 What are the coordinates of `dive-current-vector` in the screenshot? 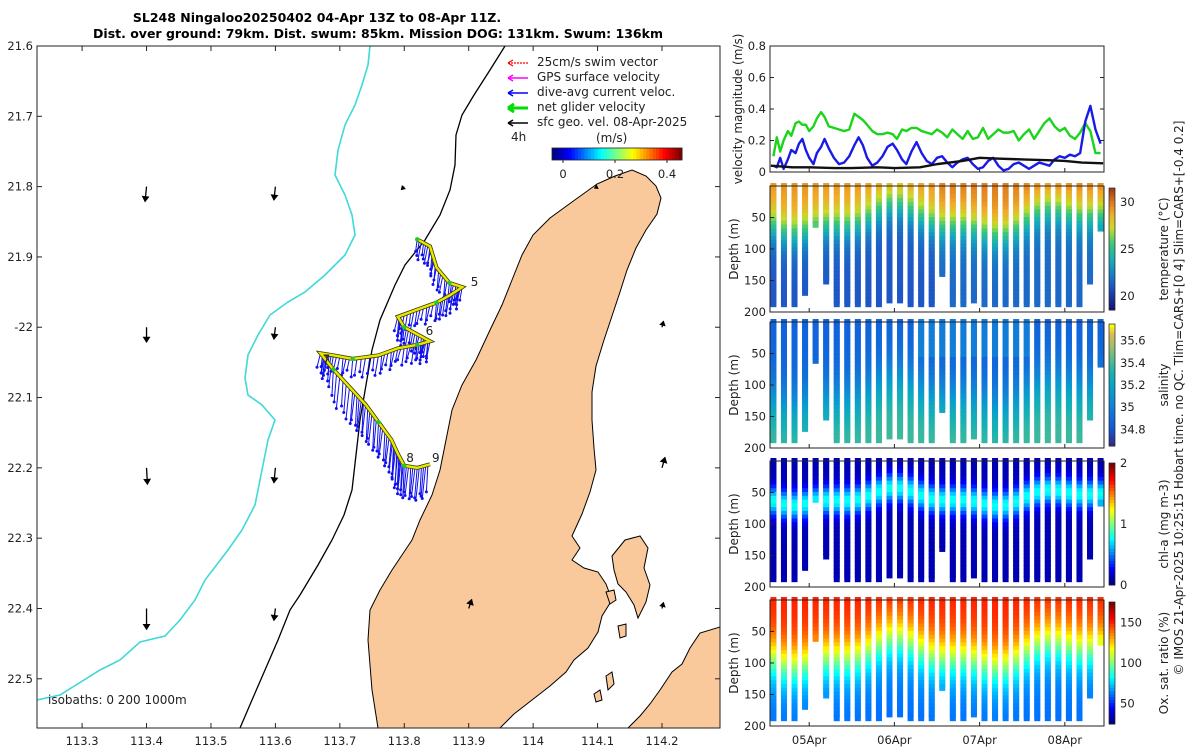 It's located at (375, 433).